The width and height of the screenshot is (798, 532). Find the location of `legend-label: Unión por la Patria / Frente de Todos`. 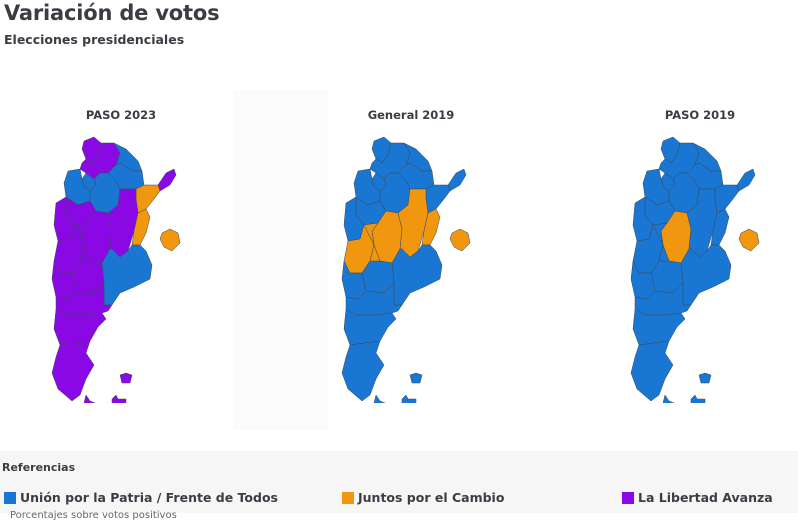

legend-label: Unión por la Patria / Frente de Todos is located at coordinates (149, 497).